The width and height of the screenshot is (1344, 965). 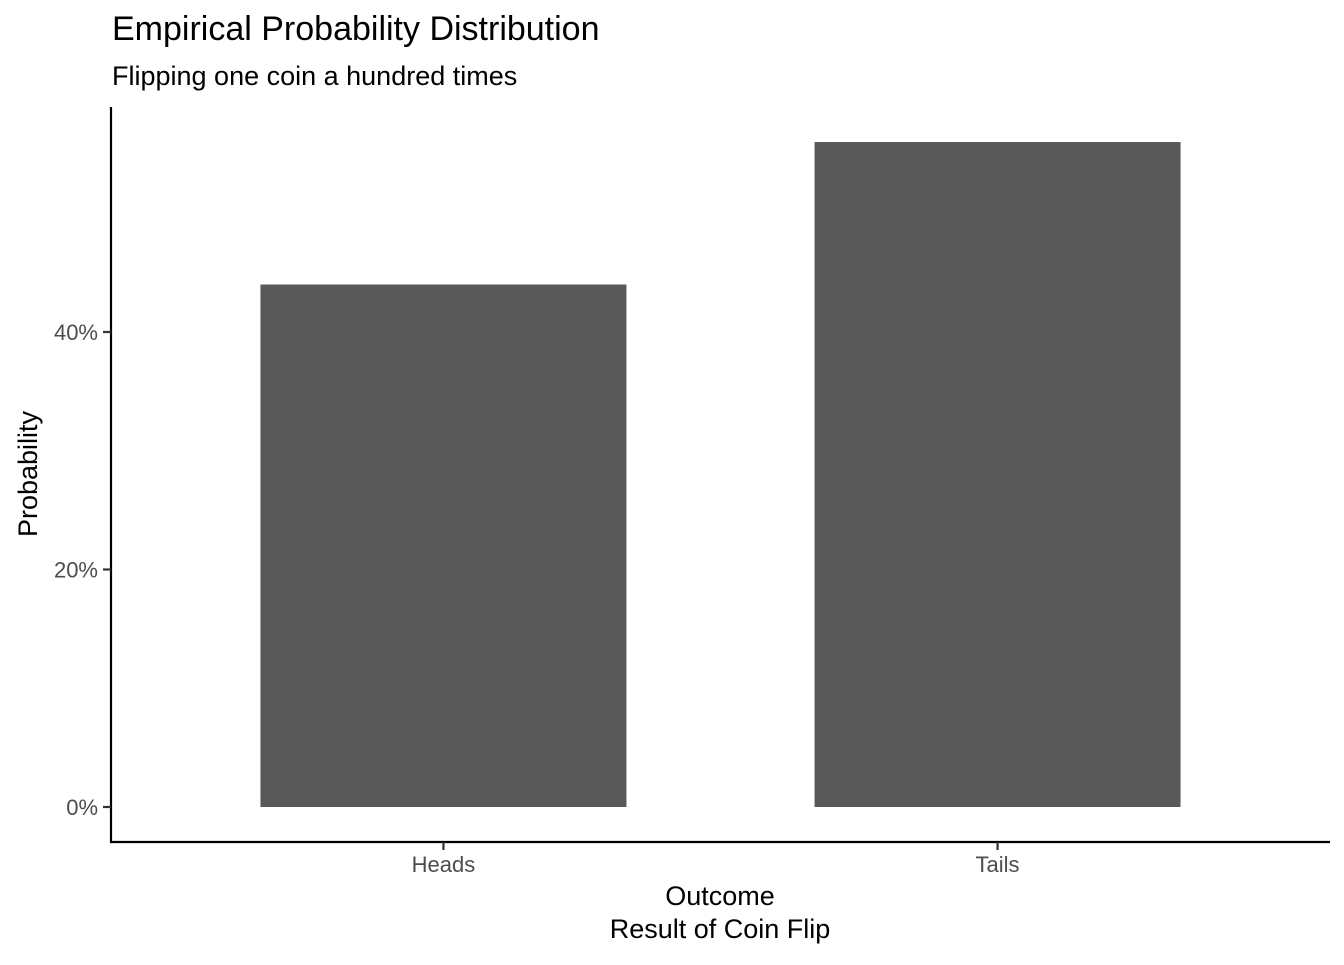 I want to click on y-tick-label: 0%, so click(x=82, y=807).